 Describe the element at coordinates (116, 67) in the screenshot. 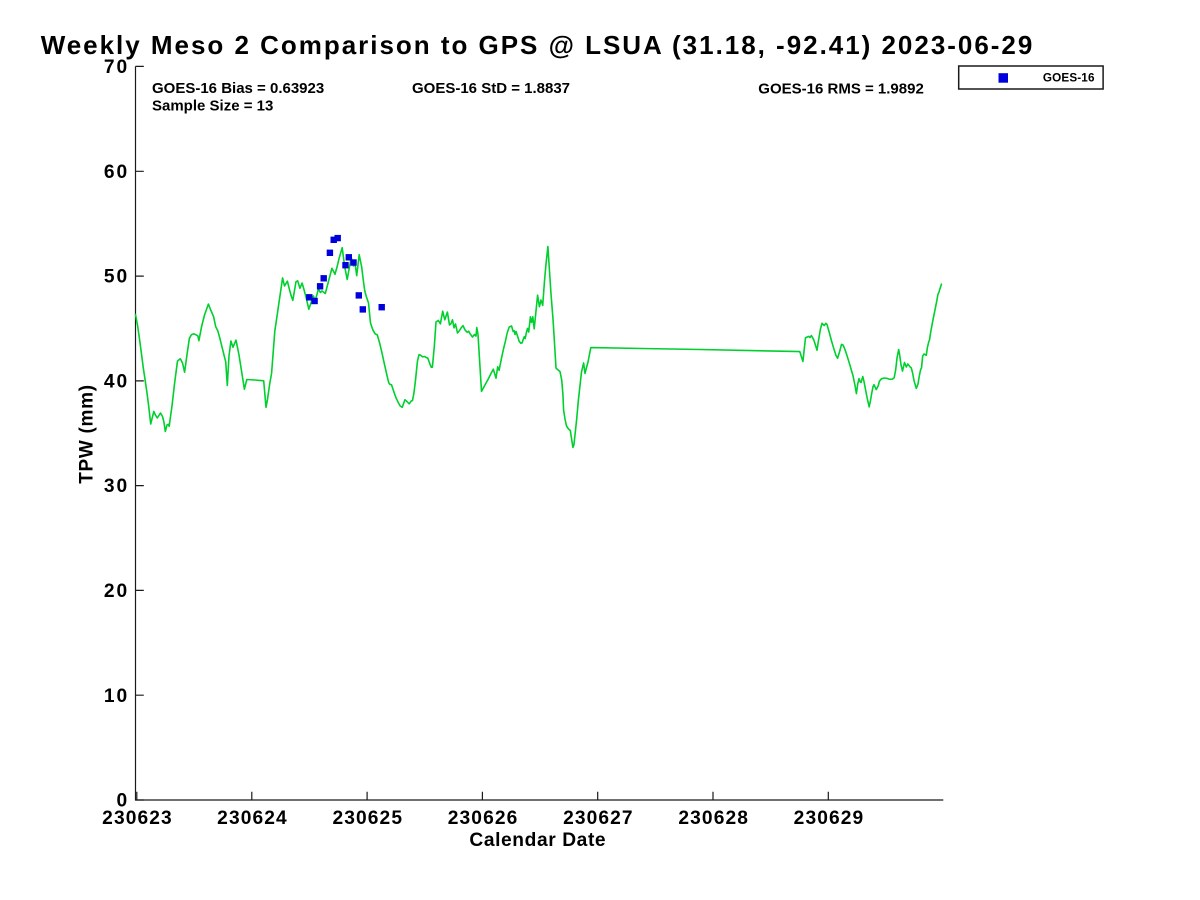

I see `svg-text: 70` at that location.